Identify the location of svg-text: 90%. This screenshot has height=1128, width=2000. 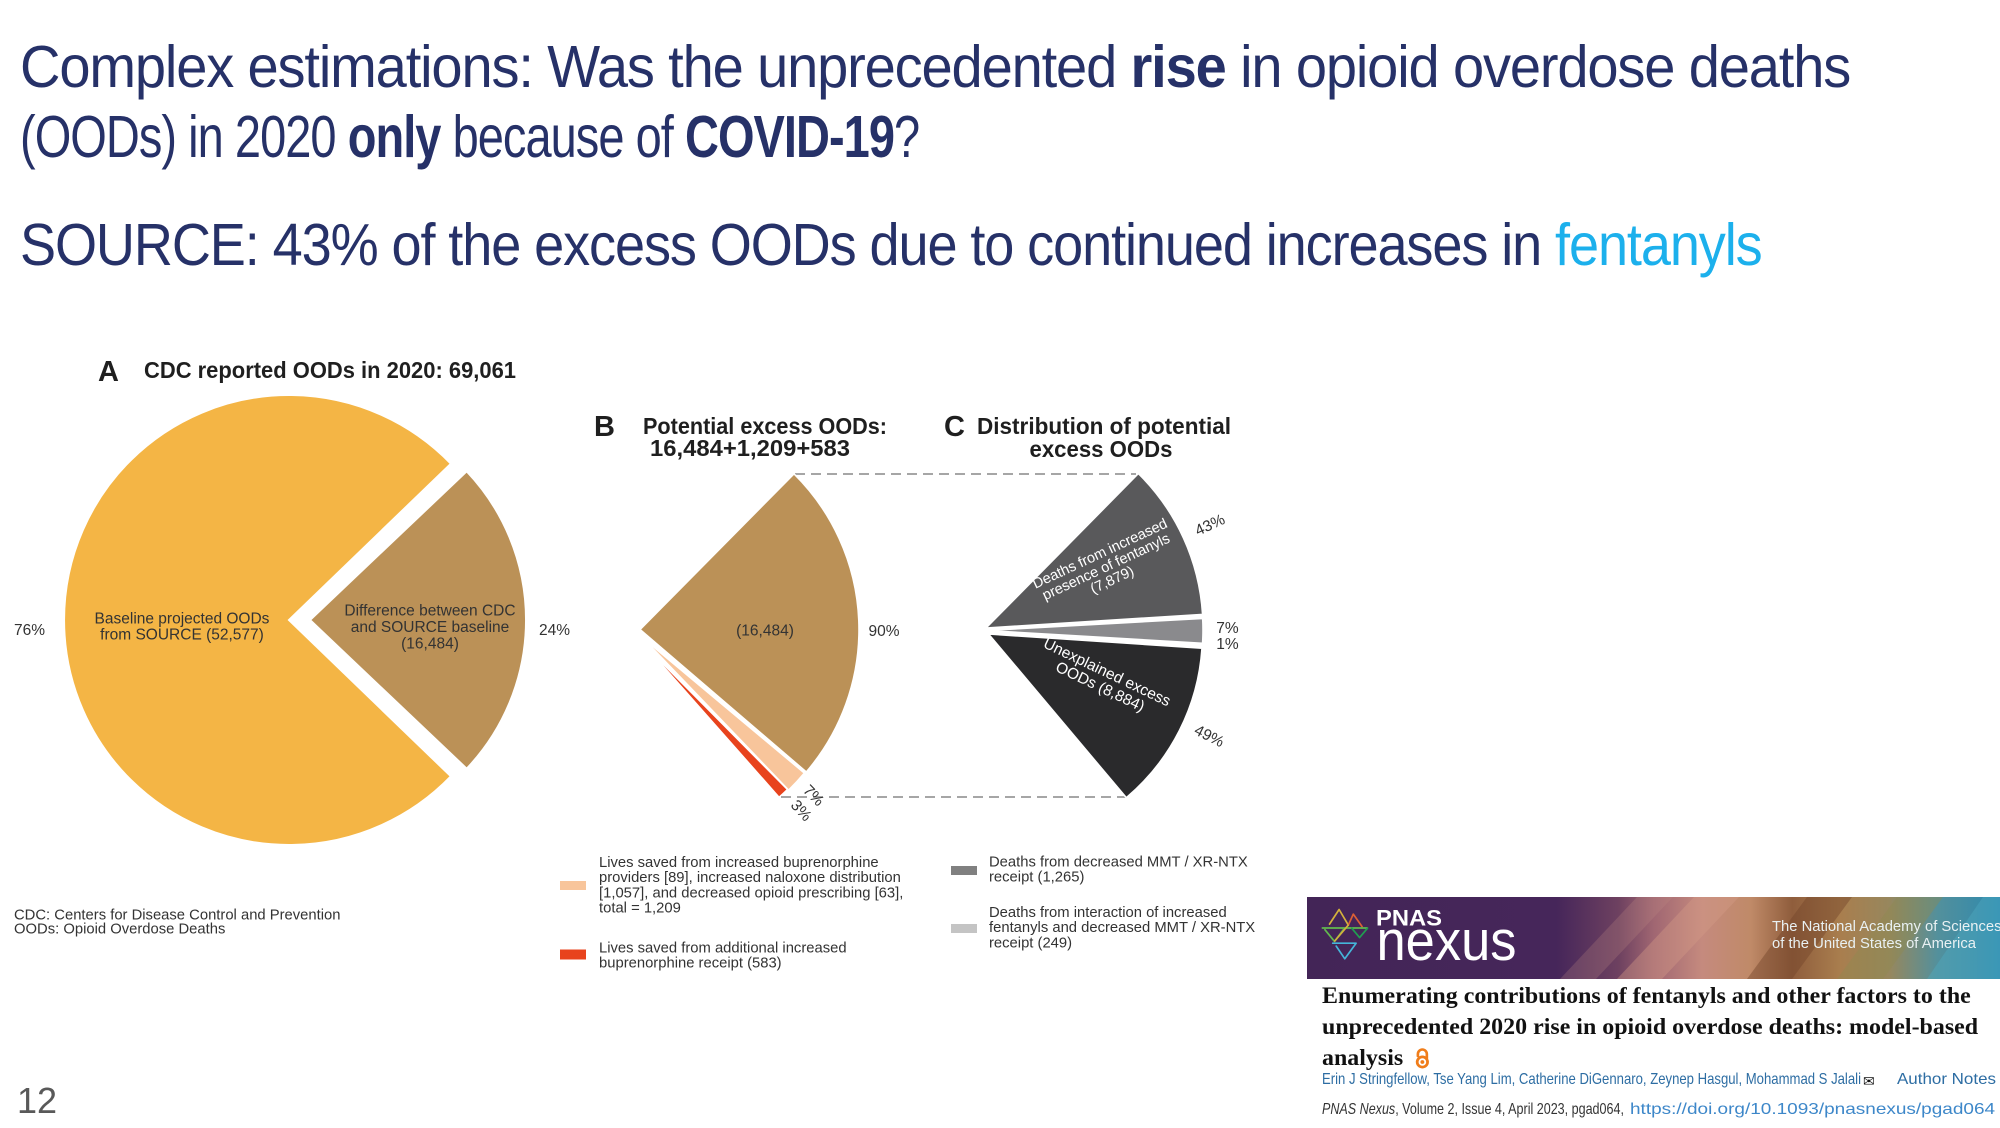
(883, 631).